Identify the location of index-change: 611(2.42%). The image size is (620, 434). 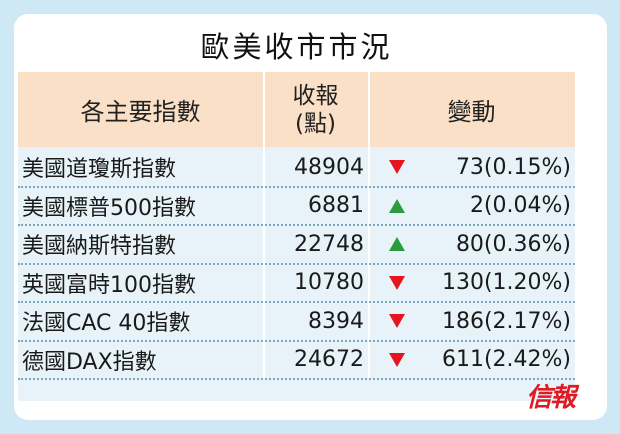
(506, 360).